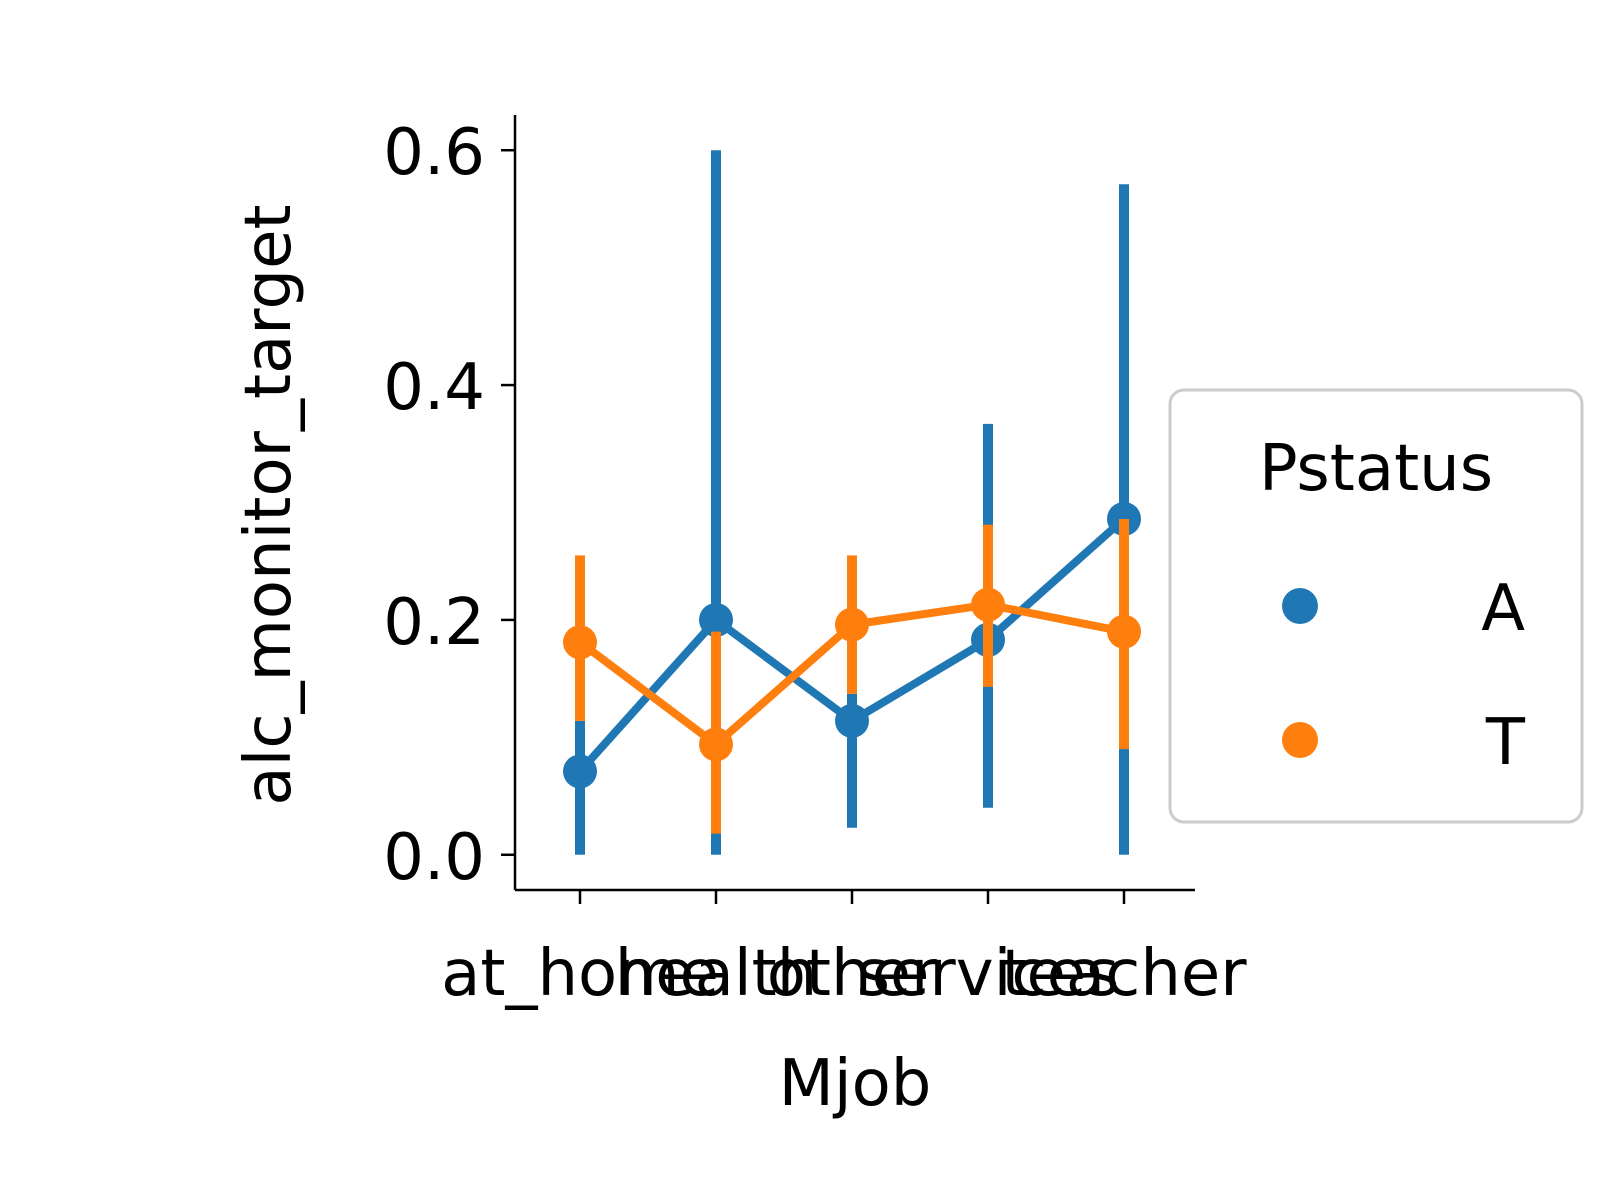  What do you see at coordinates (1376, 469) in the screenshot?
I see `legend-title: Pstatus` at bounding box center [1376, 469].